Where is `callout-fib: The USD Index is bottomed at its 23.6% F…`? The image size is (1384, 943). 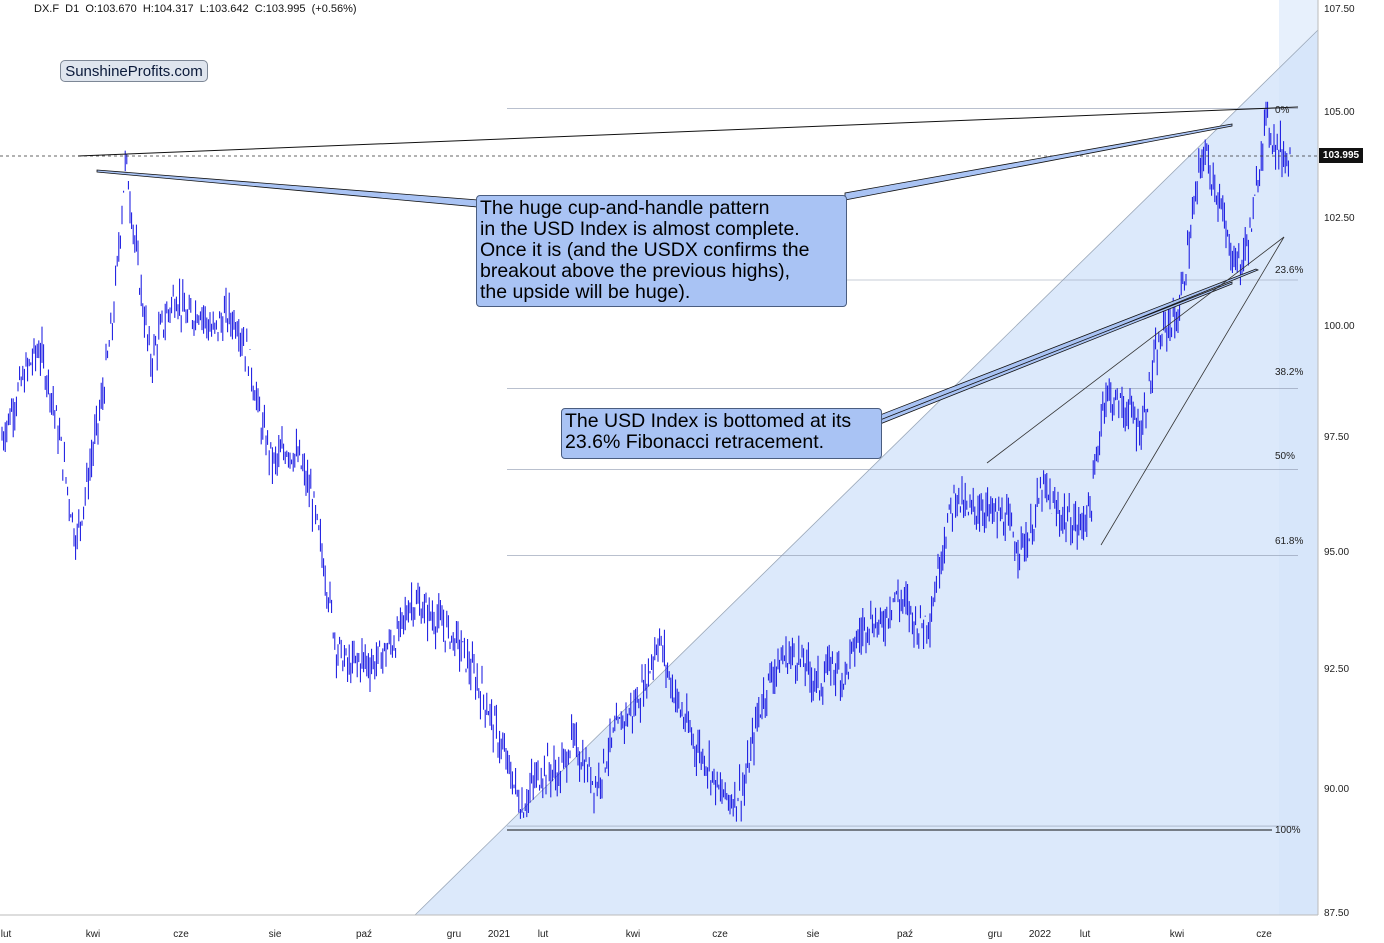
callout-fib: The USD Index is bottomed at its 23.6% F… is located at coordinates (721, 433).